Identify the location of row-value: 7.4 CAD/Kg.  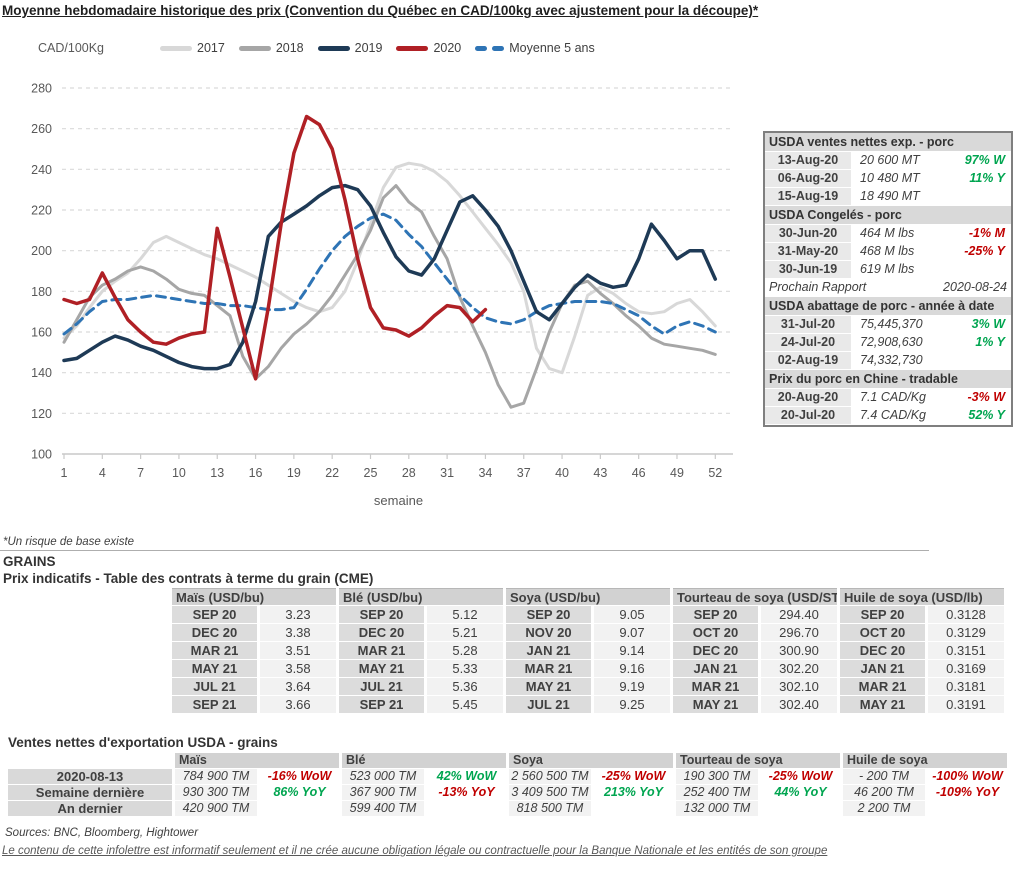
(893, 415).